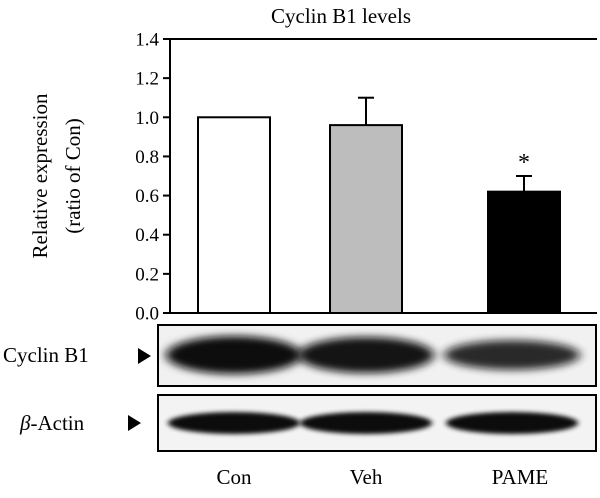 The height and width of the screenshot is (498, 600). What do you see at coordinates (40, 176) in the screenshot?
I see `y-axis-label: Relative expression` at bounding box center [40, 176].